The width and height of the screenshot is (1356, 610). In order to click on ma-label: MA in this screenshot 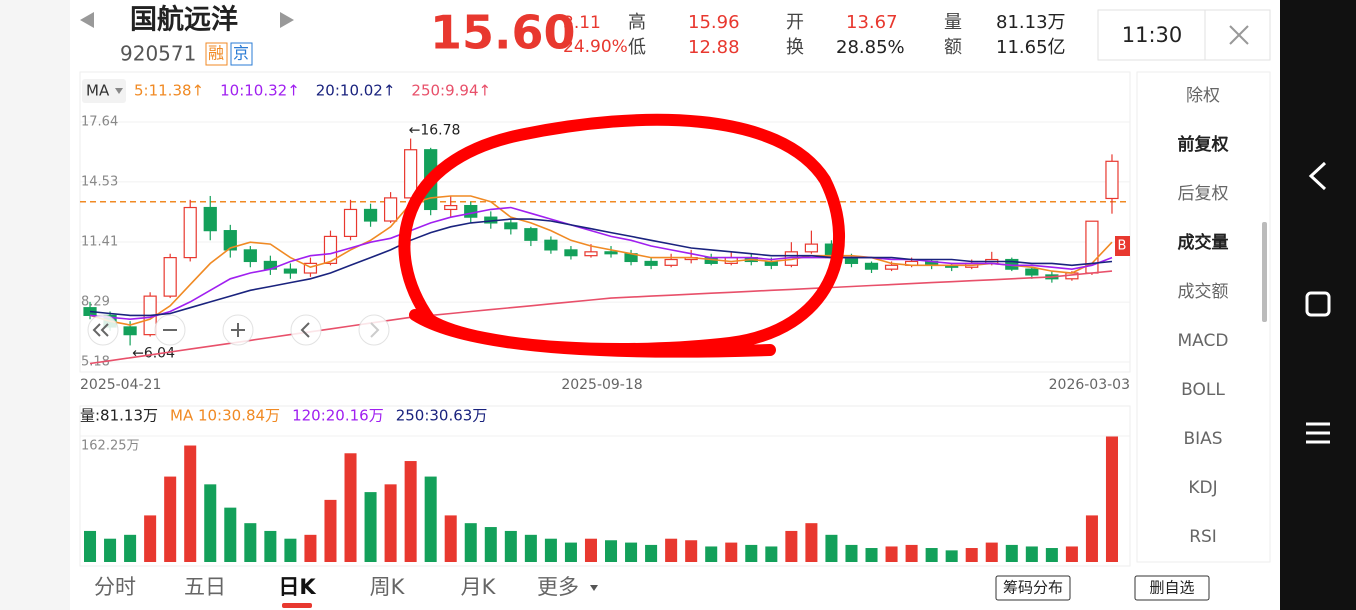, I will do `click(98, 91)`.